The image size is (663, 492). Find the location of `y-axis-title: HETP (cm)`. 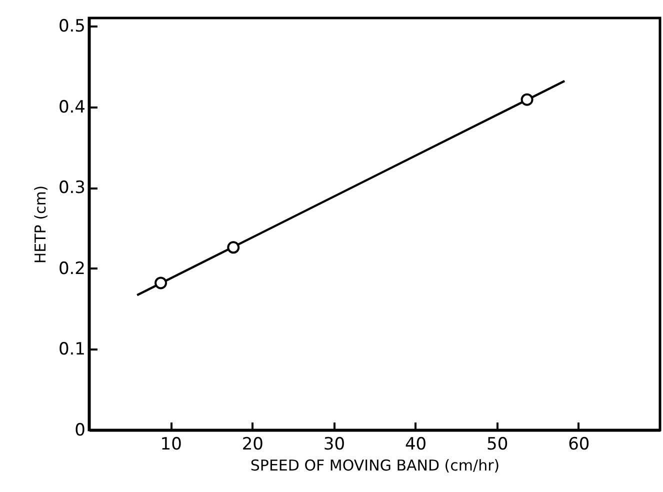

y-axis-title: HETP (cm) is located at coordinates (40, 224).